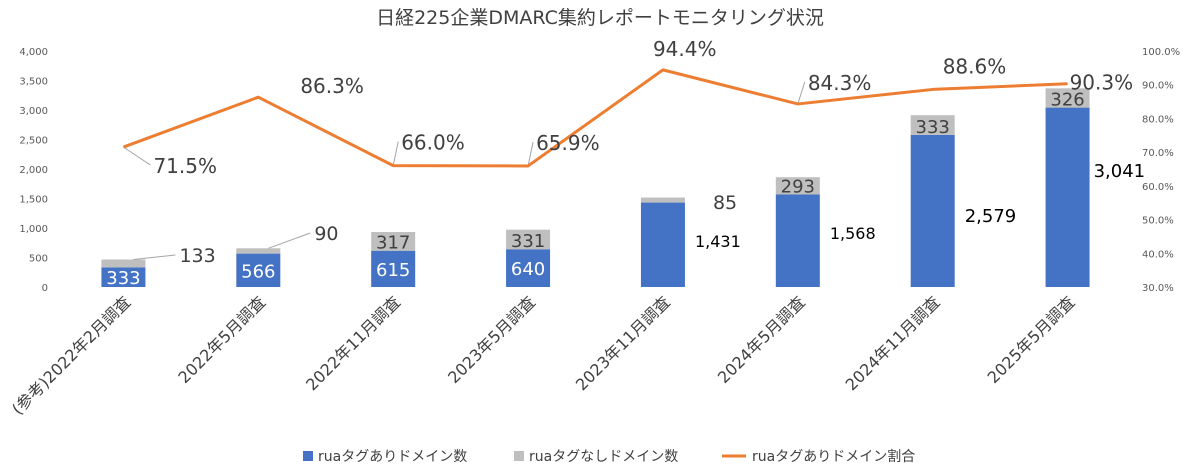  Describe the element at coordinates (33, 141) in the screenshot. I see `left-axis-tick-label: 2,500` at that location.